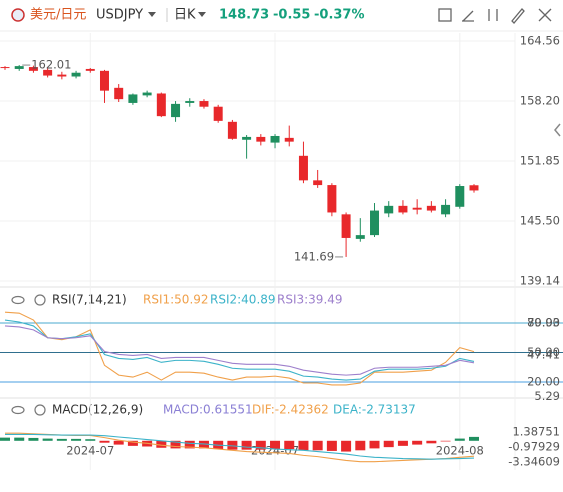  What do you see at coordinates (119, 15) in the screenshot?
I see `symbol: USDJPY` at bounding box center [119, 15].